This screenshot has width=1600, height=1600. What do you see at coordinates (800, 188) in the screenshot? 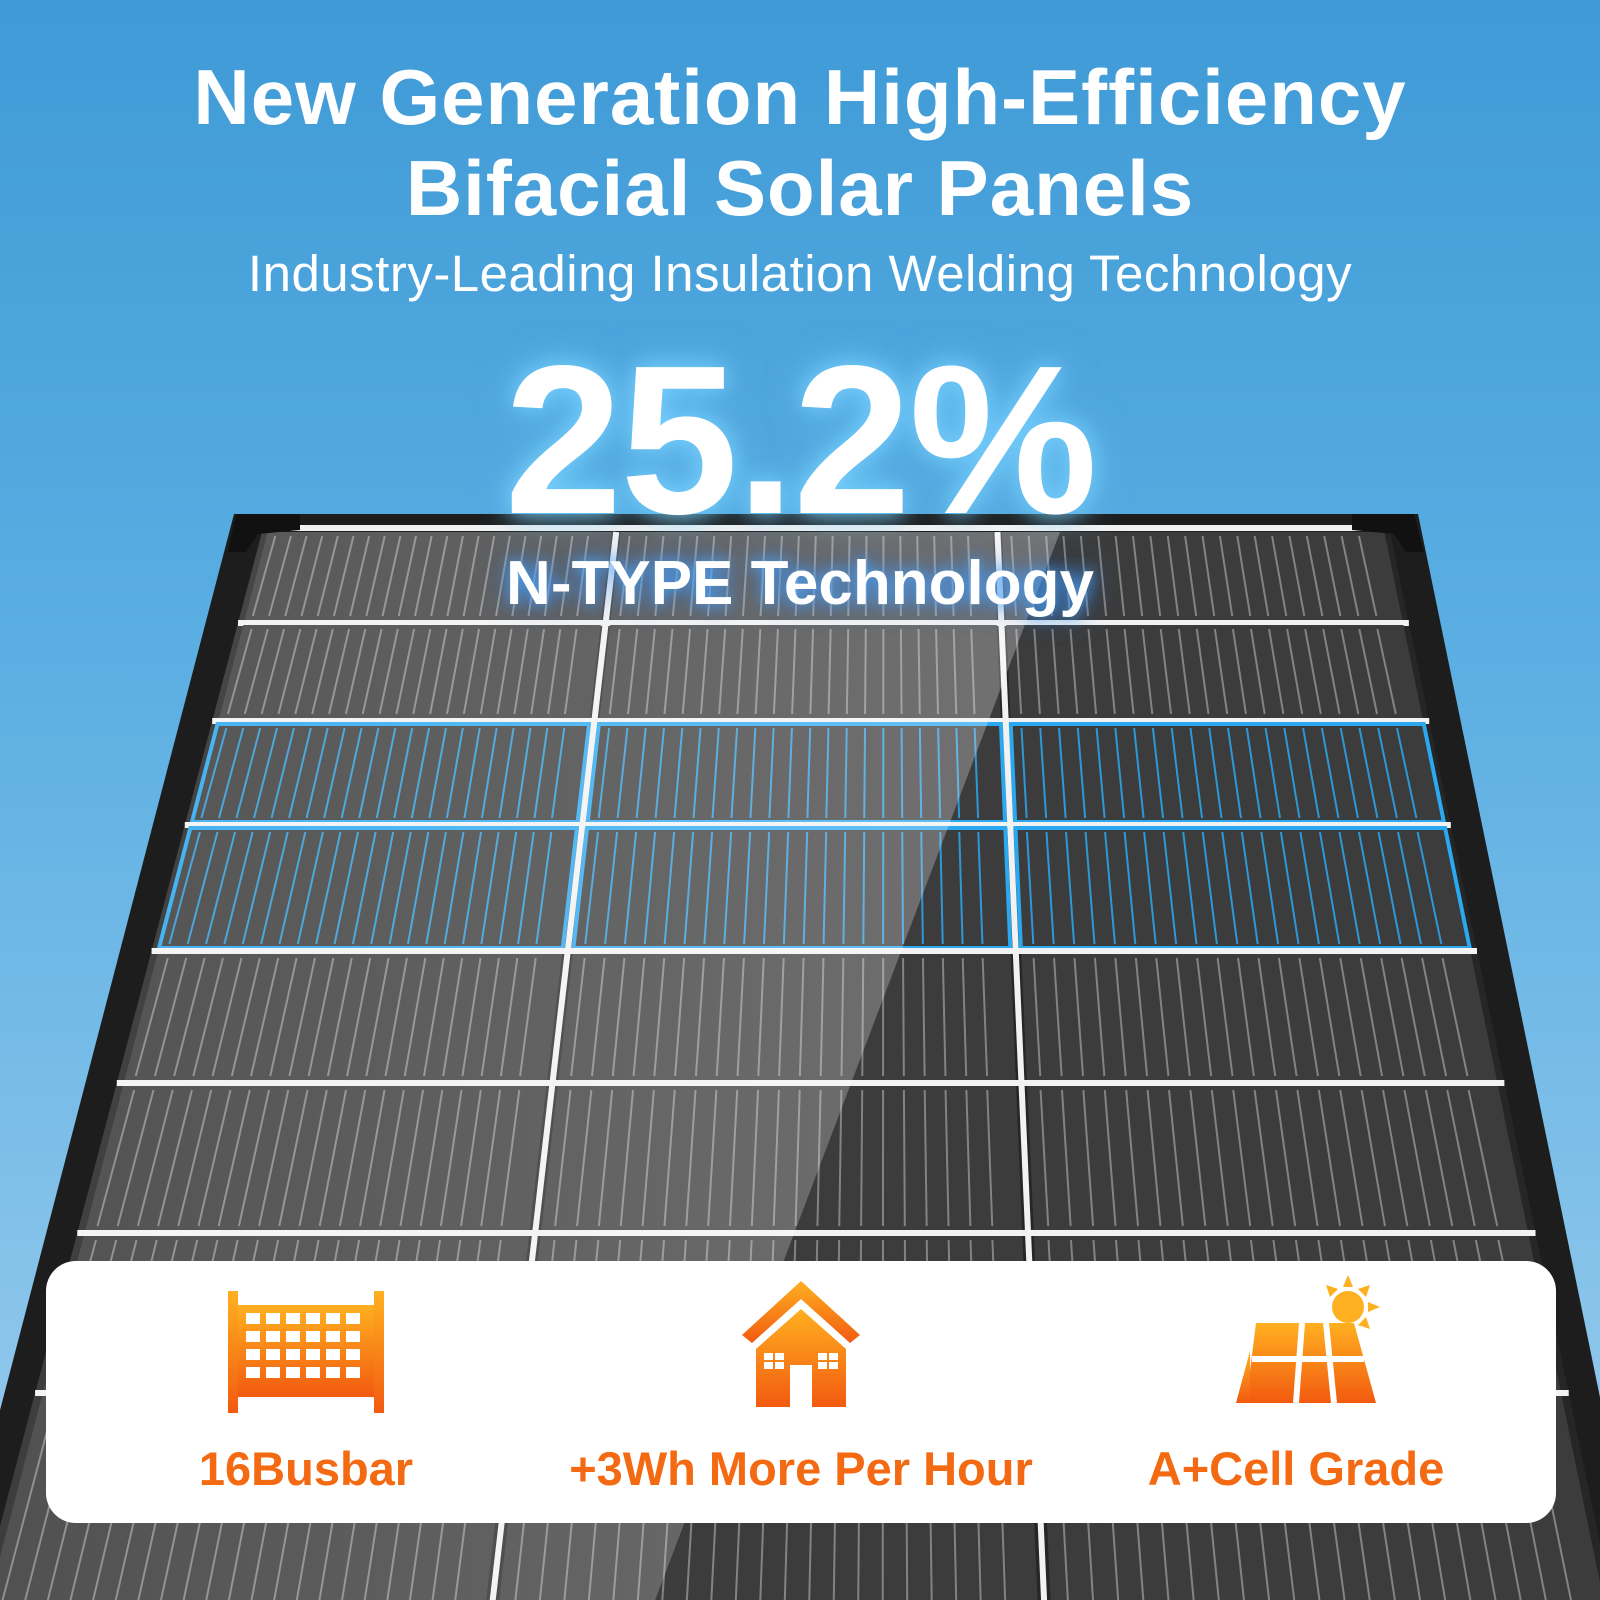
I see `title-line-2: Bifacial Solar Panels` at bounding box center [800, 188].